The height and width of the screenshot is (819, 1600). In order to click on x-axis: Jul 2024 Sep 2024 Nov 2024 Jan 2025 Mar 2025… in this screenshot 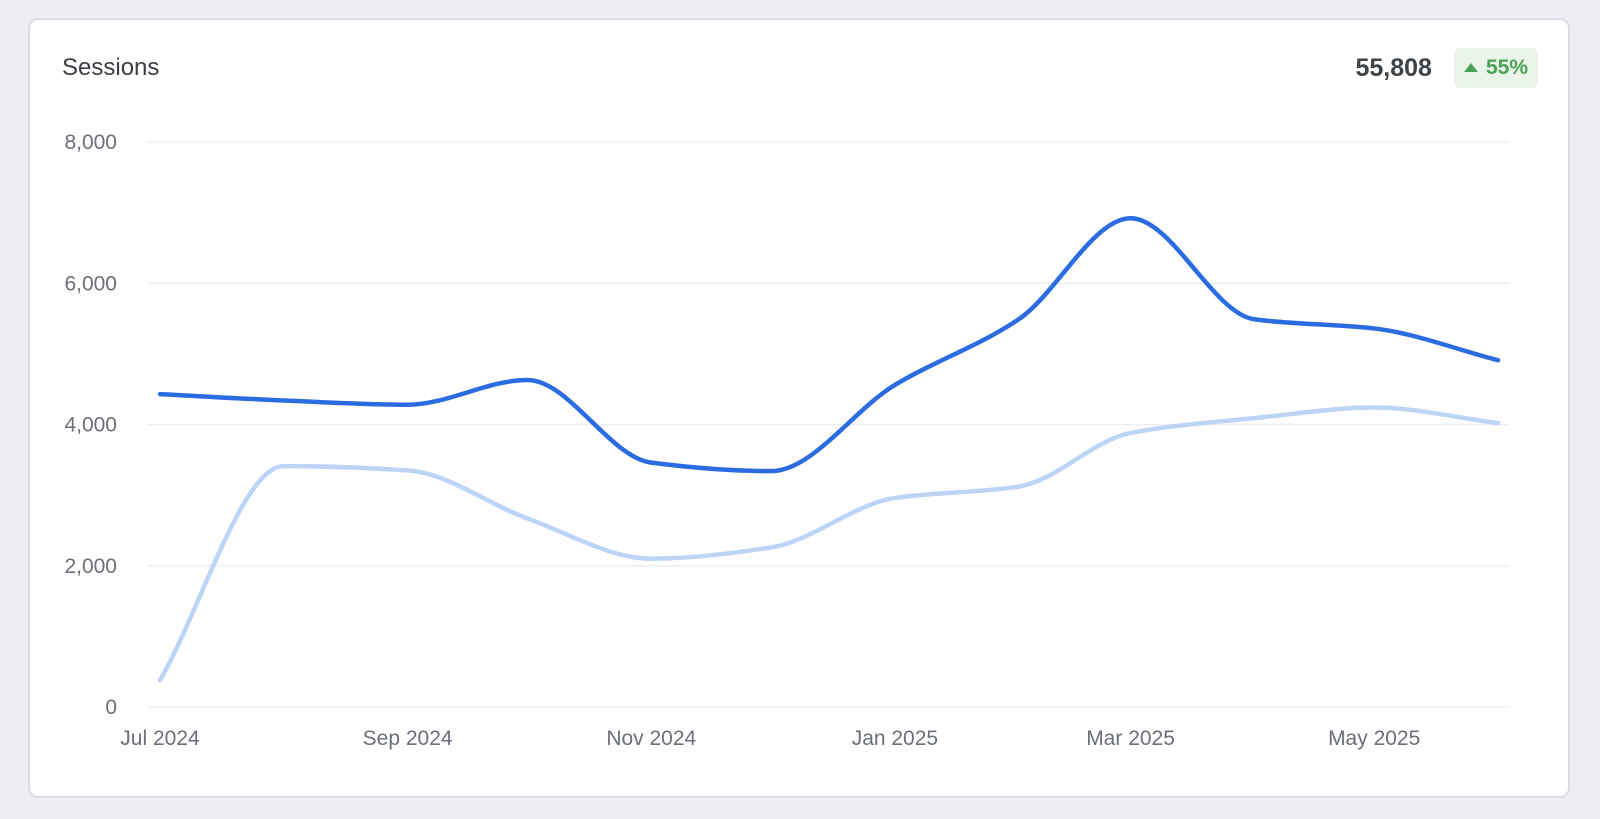, I will do `click(770, 738)`.